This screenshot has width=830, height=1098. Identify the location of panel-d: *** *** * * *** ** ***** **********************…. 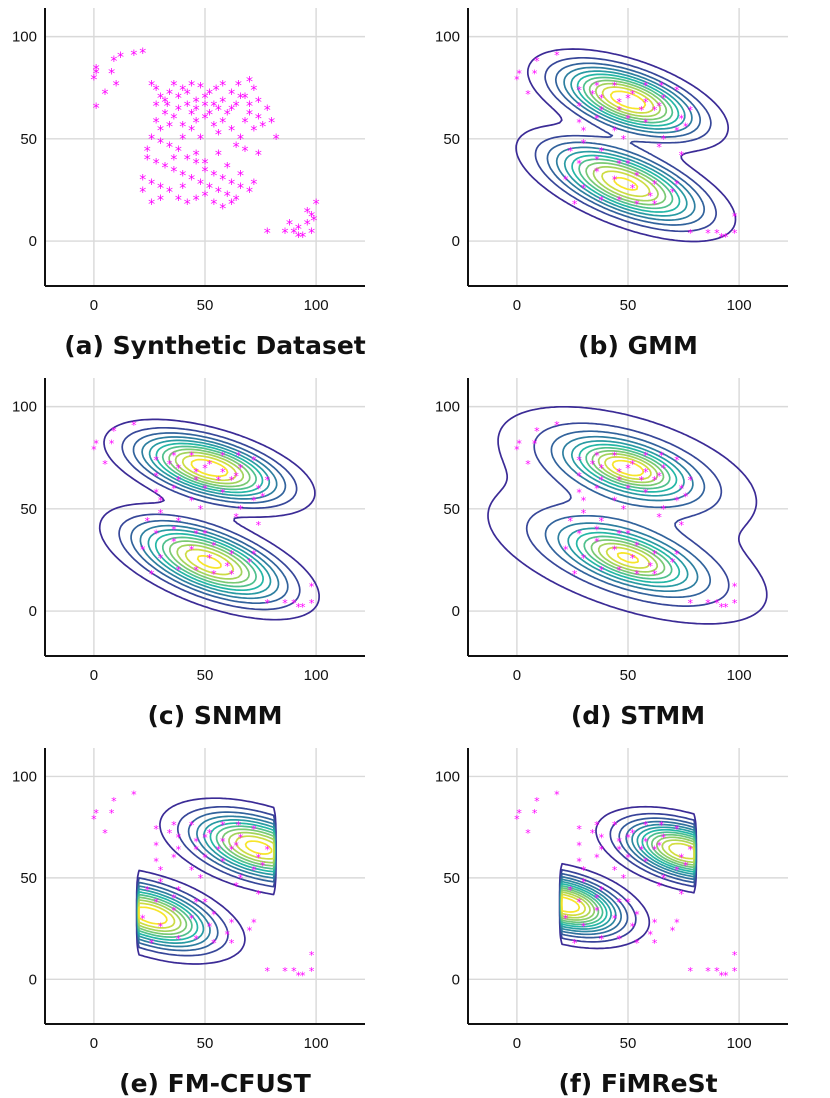
(611, 554).